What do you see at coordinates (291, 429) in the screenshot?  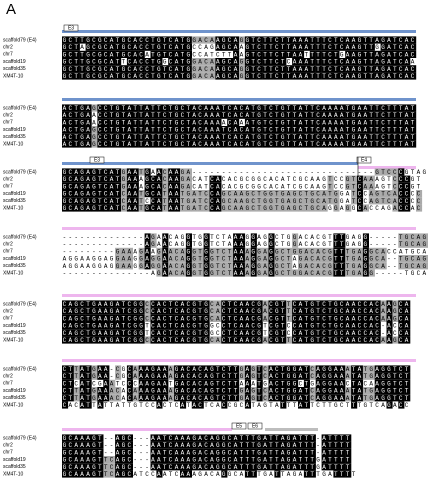 I see `region-bar` at bounding box center [291, 429].